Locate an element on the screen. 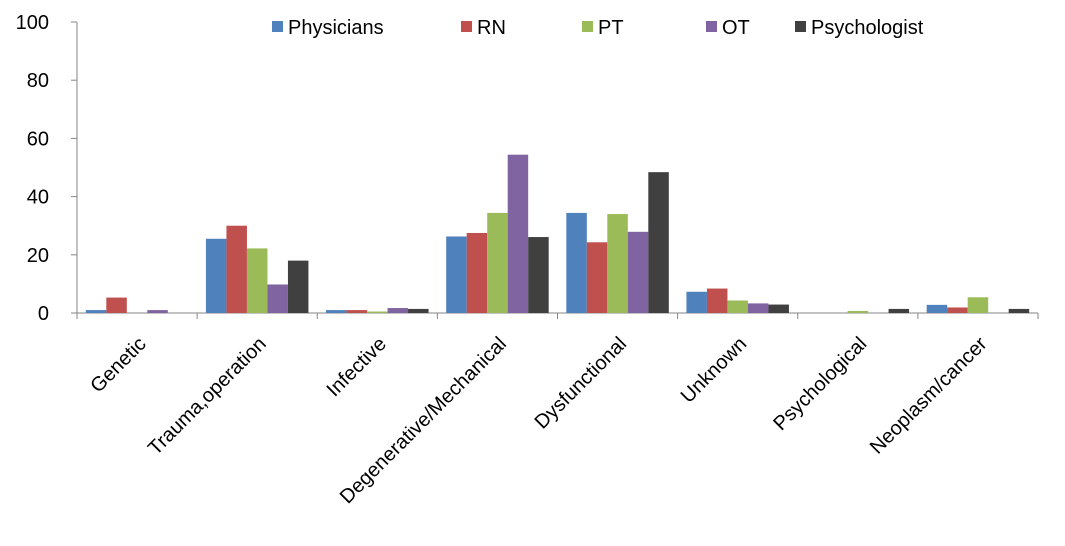 The height and width of the screenshot is (546, 1065). y-tick-label: 80 is located at coordinates (38, 81).